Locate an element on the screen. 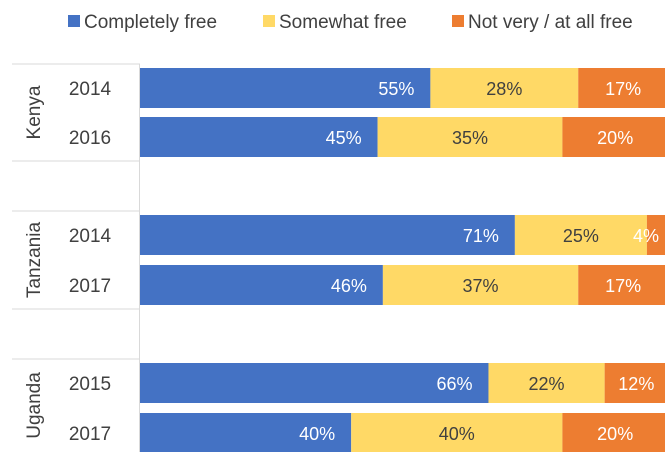  group-label-kenya: Kenya is located at coordinates (34, 112).